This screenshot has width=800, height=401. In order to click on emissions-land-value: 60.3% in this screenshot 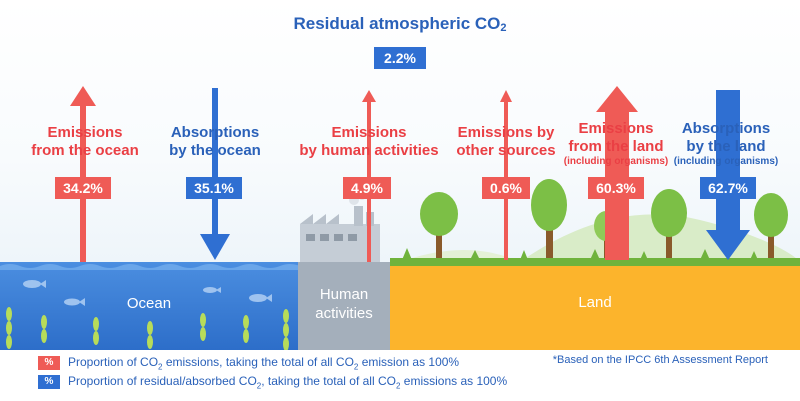, I will do `click(616, 188)`.